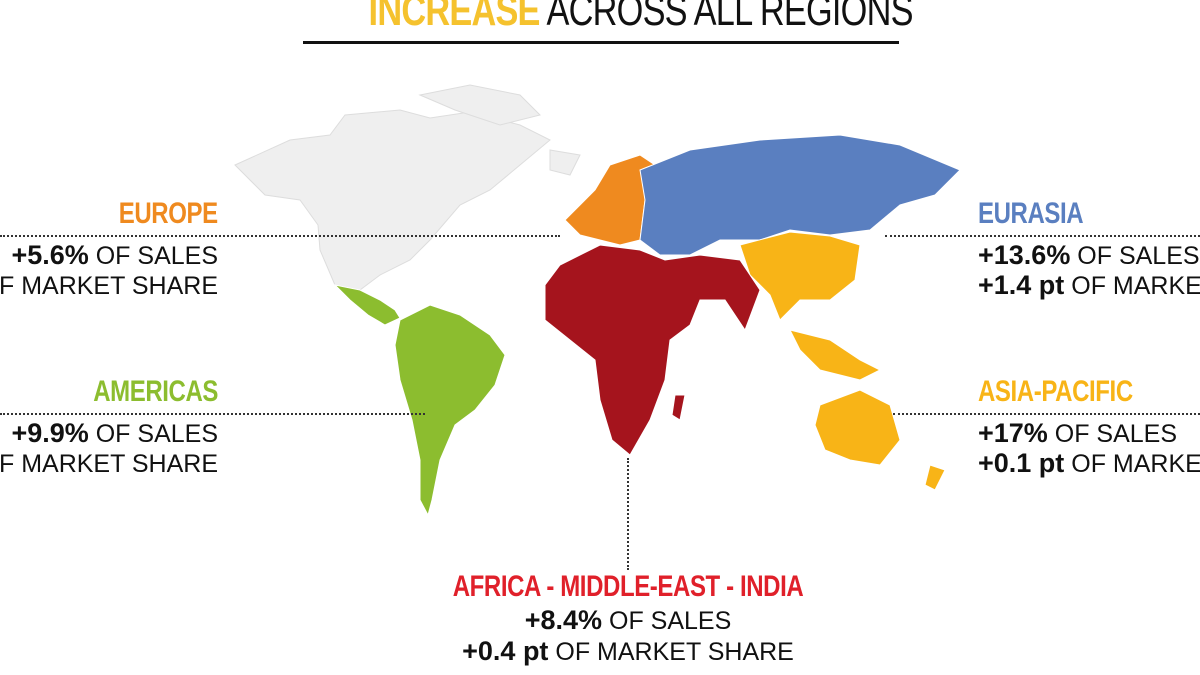 The image size is (1200, 675). Describe the element at coordinates (800, 195) in the screenshot. I see `eurasia-region` at that location.